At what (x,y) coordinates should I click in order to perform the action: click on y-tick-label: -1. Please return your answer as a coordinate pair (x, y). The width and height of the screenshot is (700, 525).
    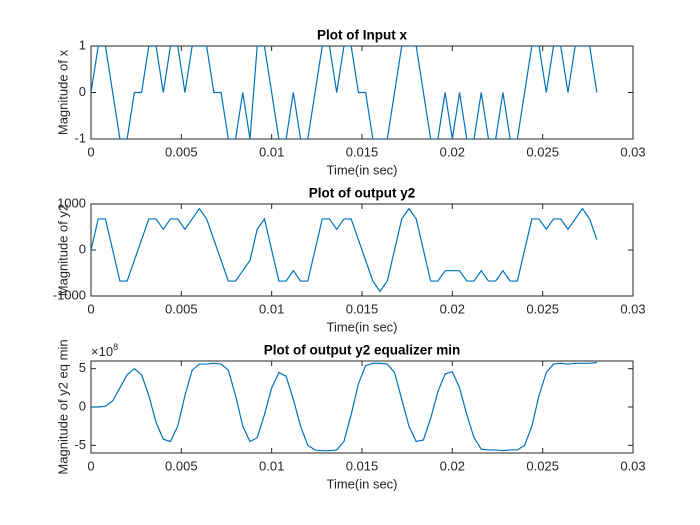
    Looking at the image, I should click on (80, 137).